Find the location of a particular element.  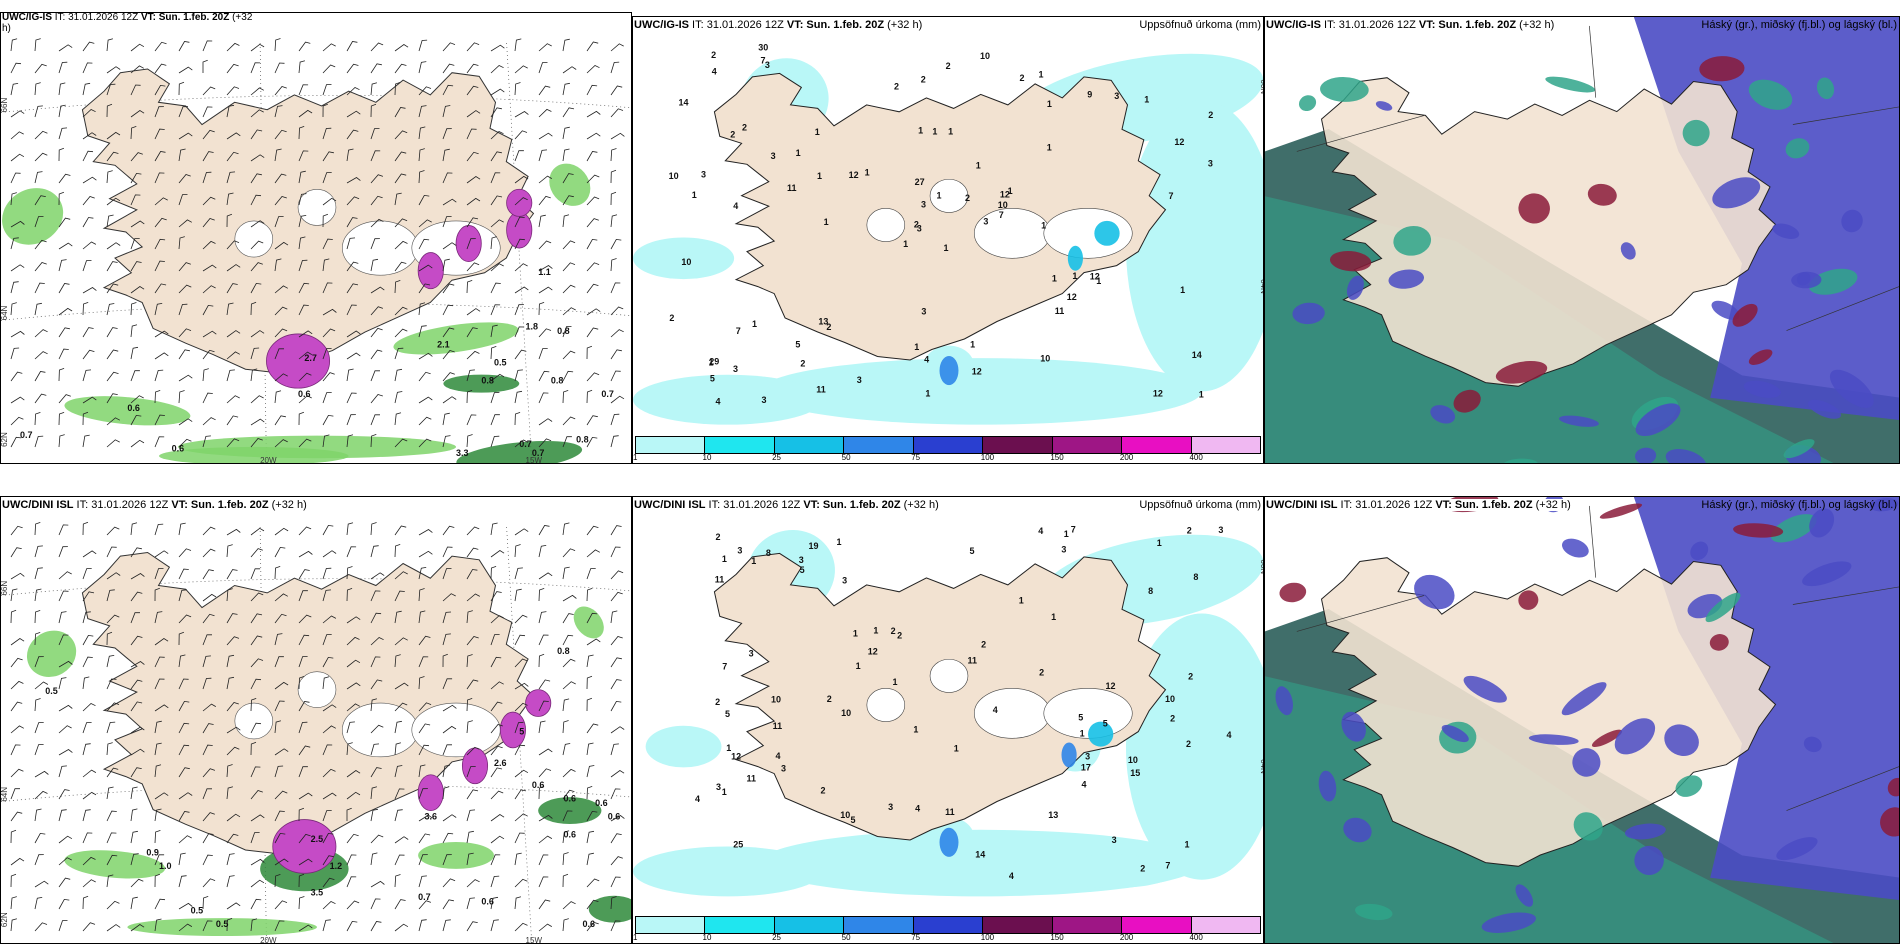

legend-tick-label: 10 is located at coordinates (707, 457).